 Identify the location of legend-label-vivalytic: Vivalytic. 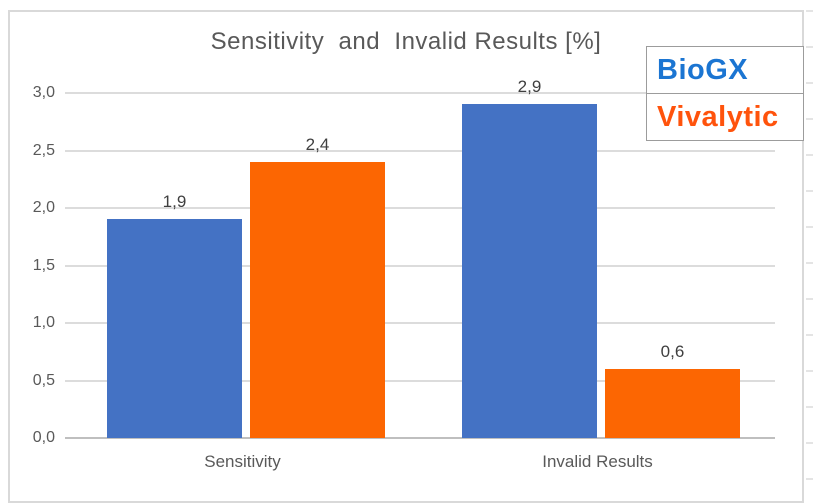
(718, 116).